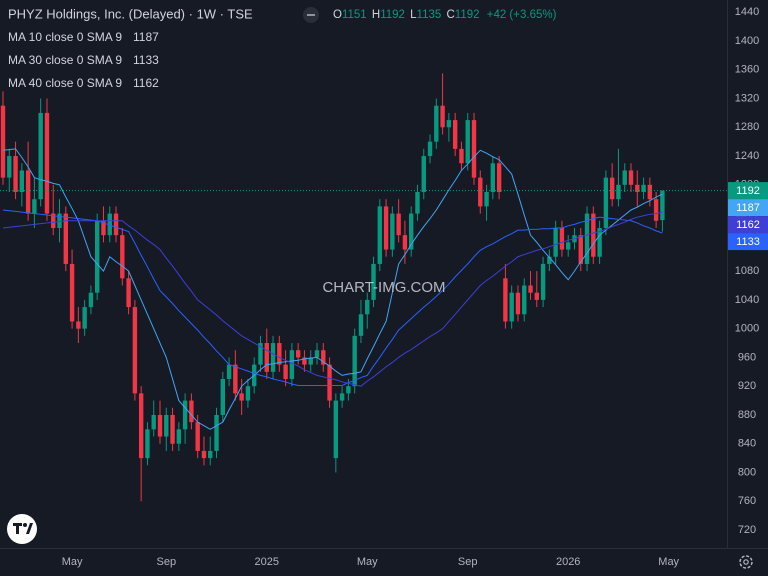 This screenshot has width=768, height=576. I want to click on ohlc-header: O1151 H1192 L1135 C1192 +42 (+3.65%), so click(445, 15).